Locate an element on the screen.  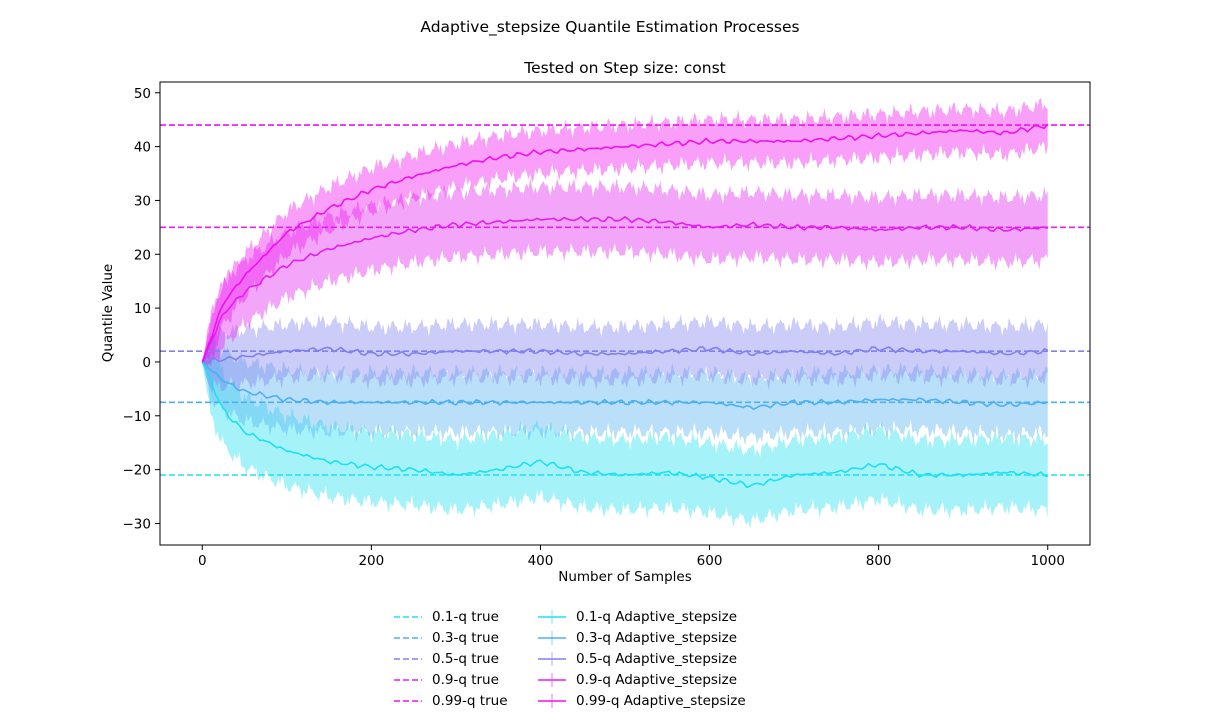
x-tick-label: 400 is located at coordinates (541, 561).